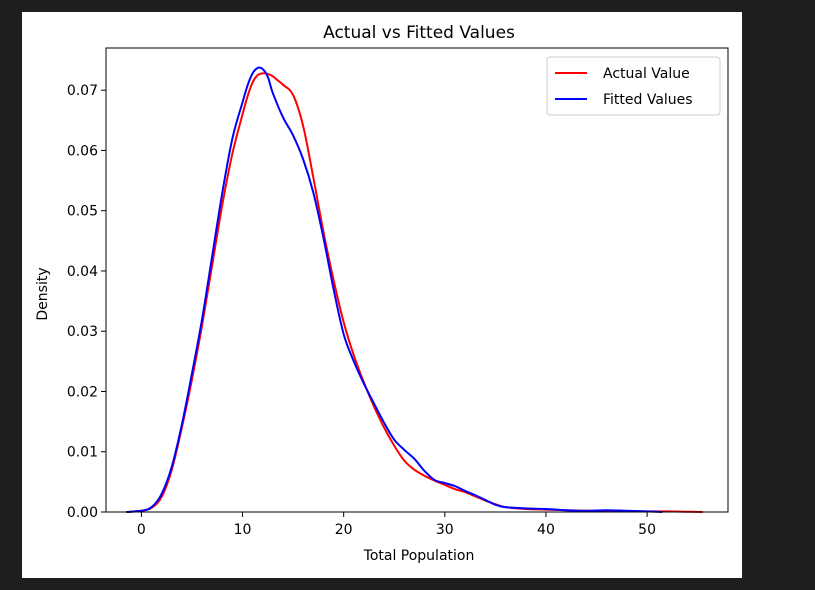 This screenshot has width=815, height=590. What do you see at coordinates (243, 530) in the screenshot?
I see `x-tick-label: 10` at bounding box center [243, 530].